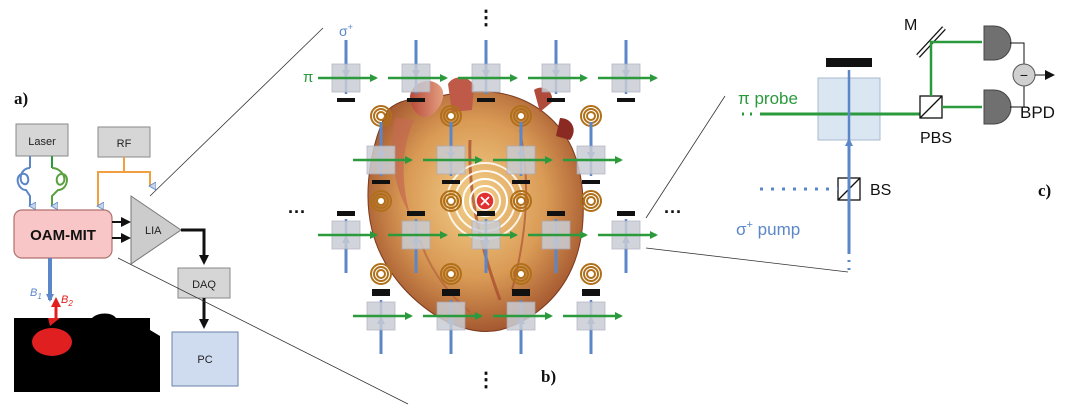 The width and height of the screenshot is (1075, 408). I want to click on b2-label: B2, so click(67, 301).